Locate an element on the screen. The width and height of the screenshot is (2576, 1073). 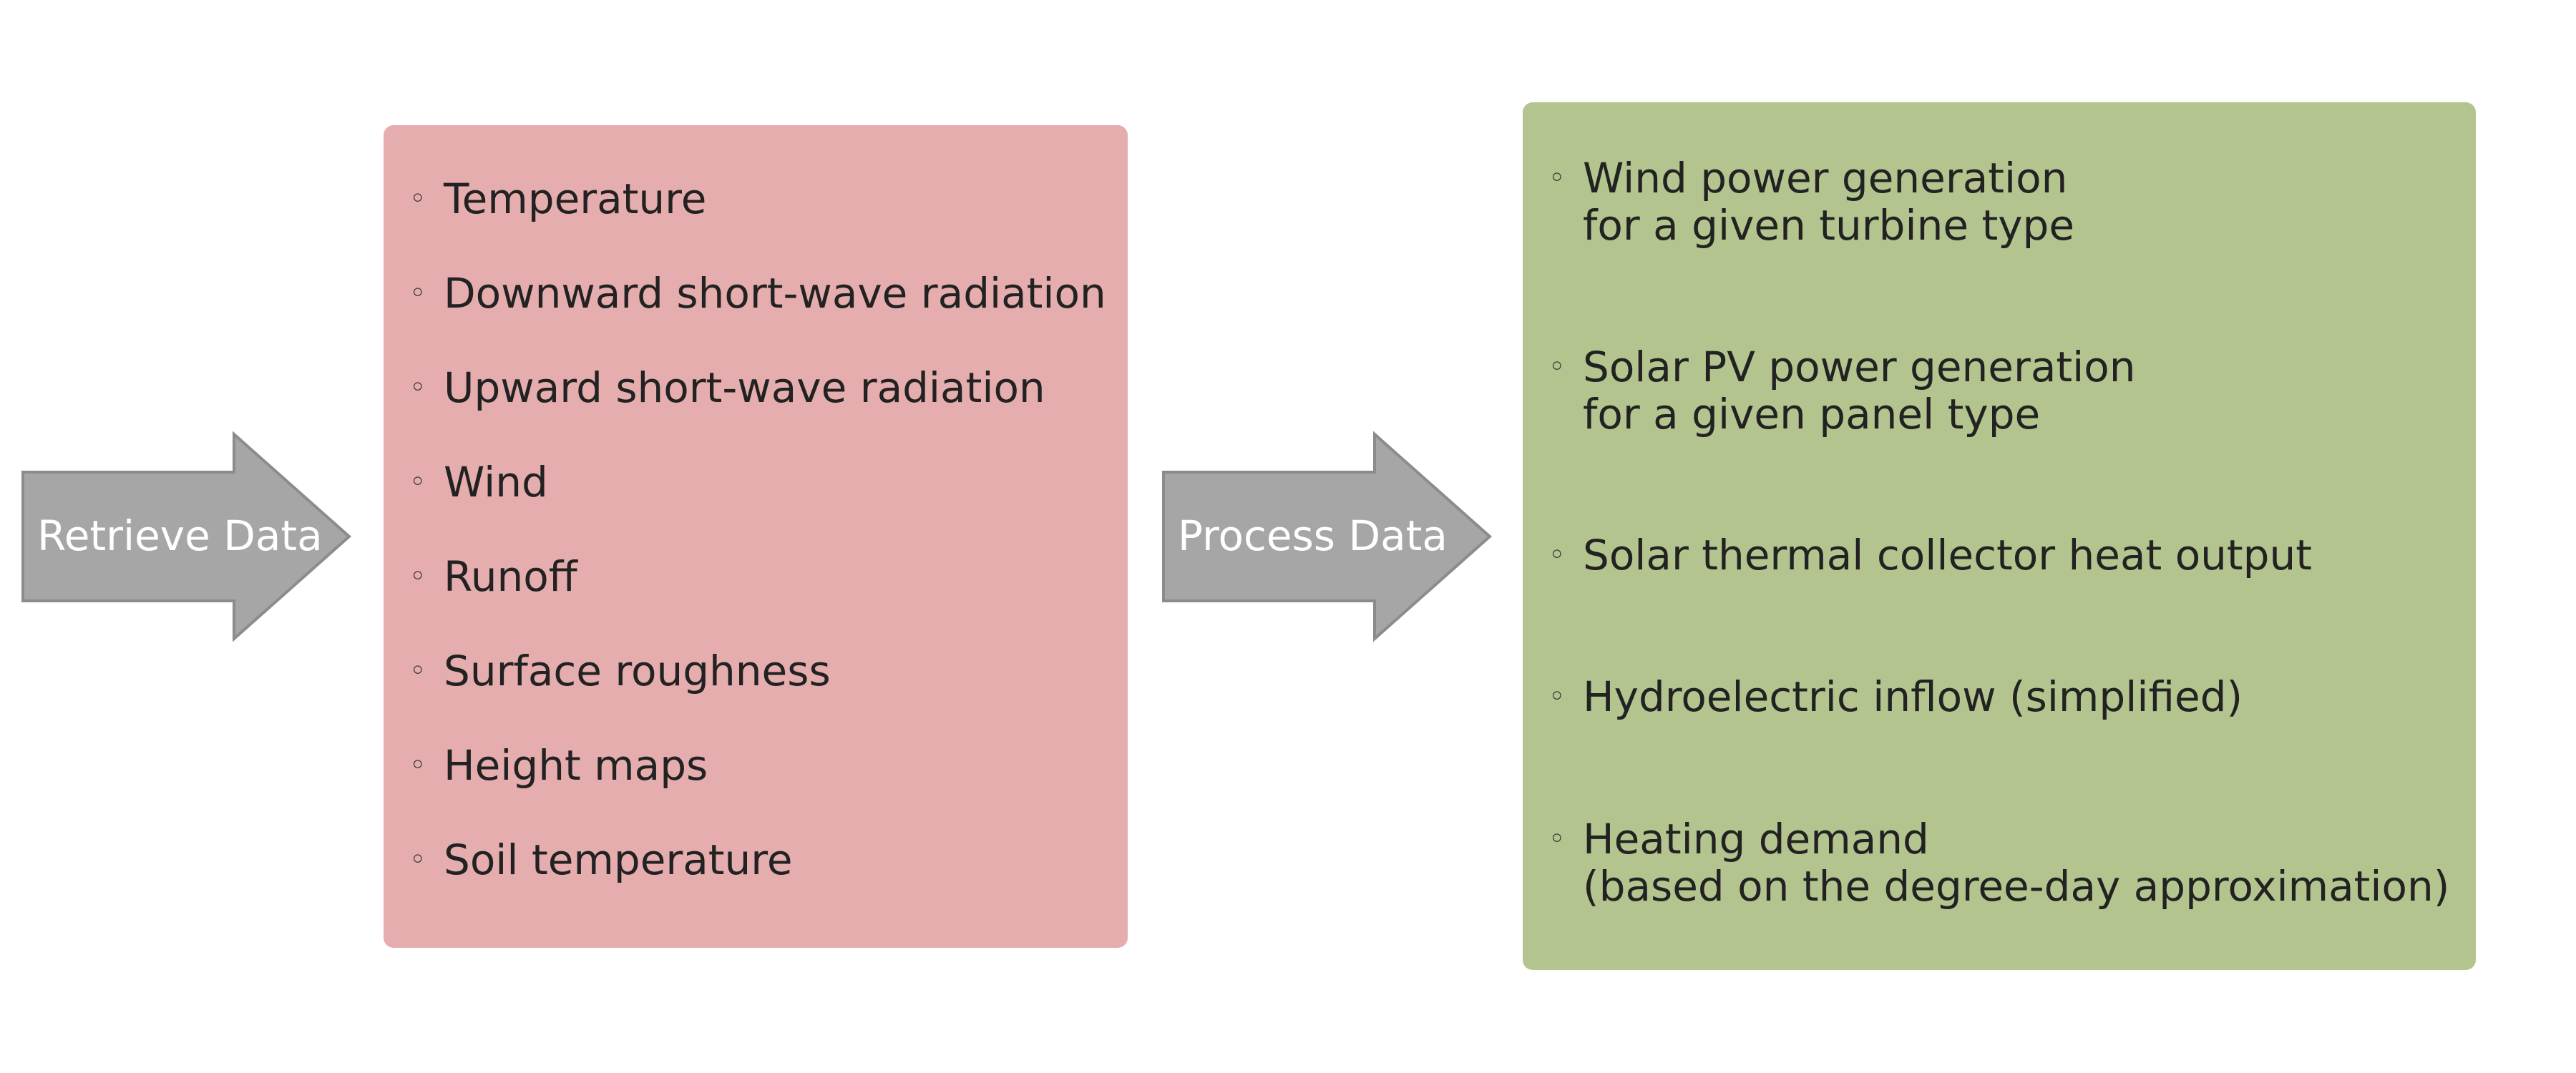
process-arrow-shape is located at coordinates (1327, 536).